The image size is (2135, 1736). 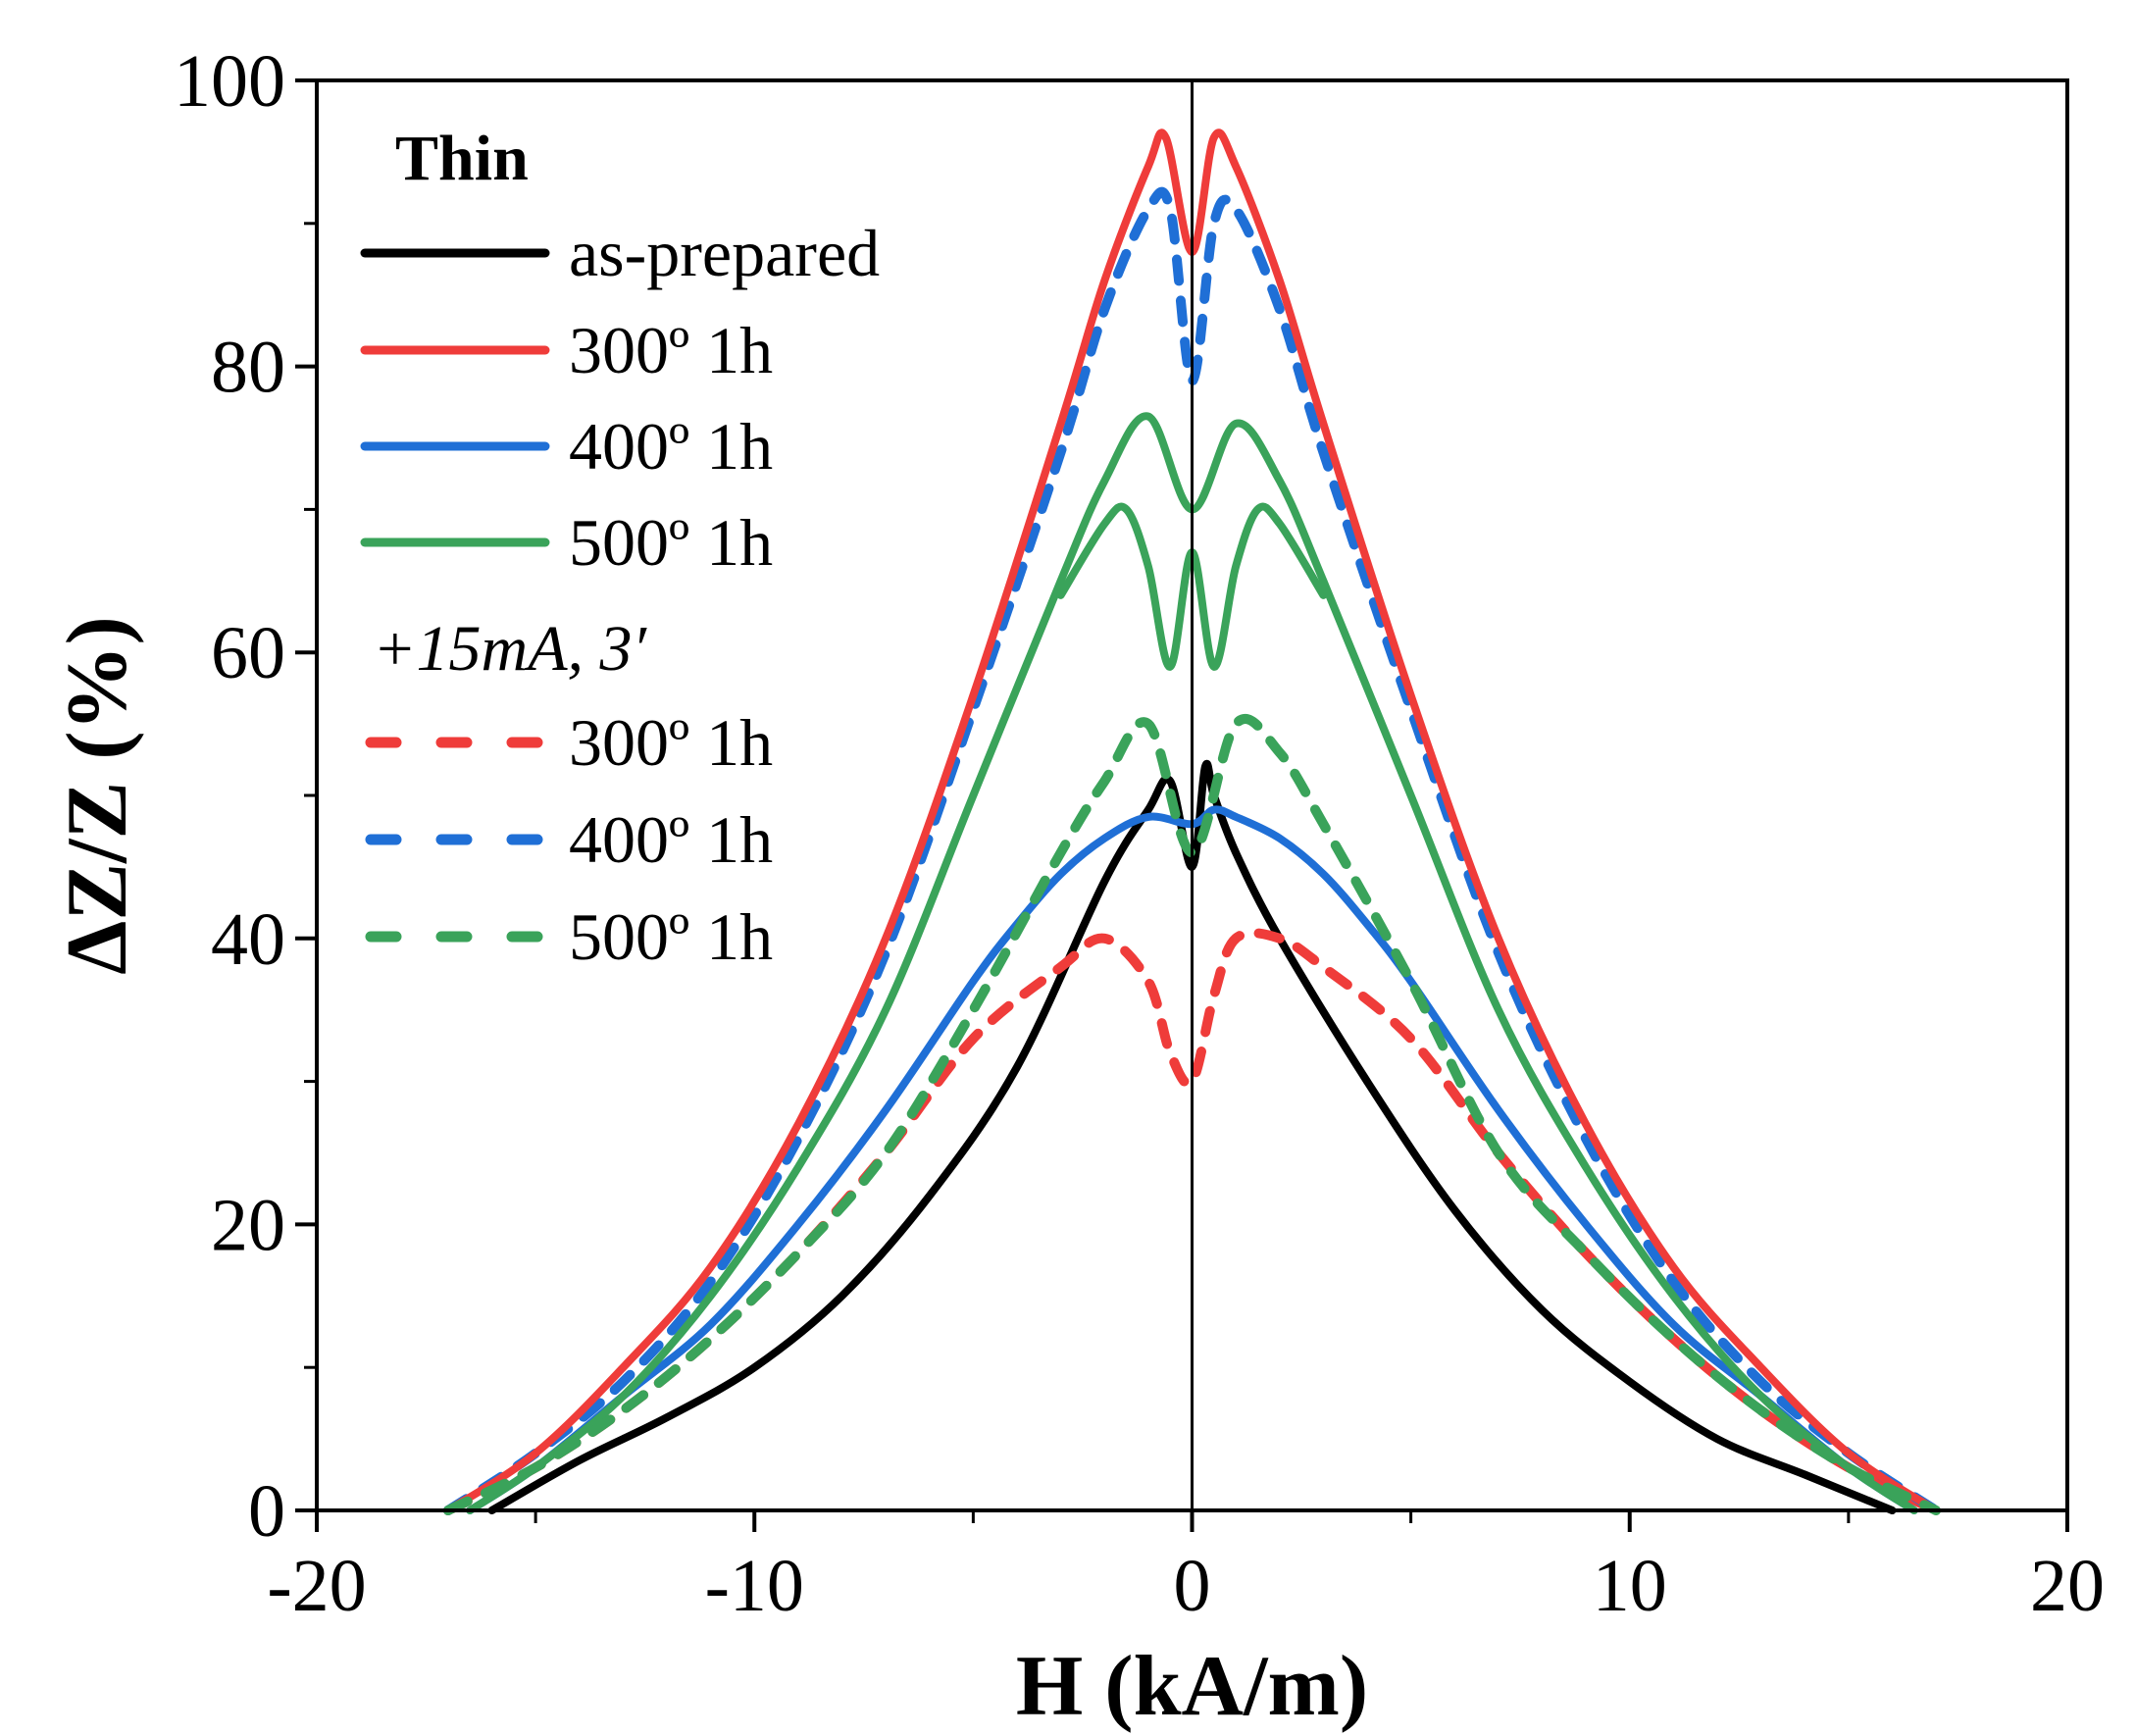 I want to click on x-tick-label: 20, so click(x=2067, y=1586).